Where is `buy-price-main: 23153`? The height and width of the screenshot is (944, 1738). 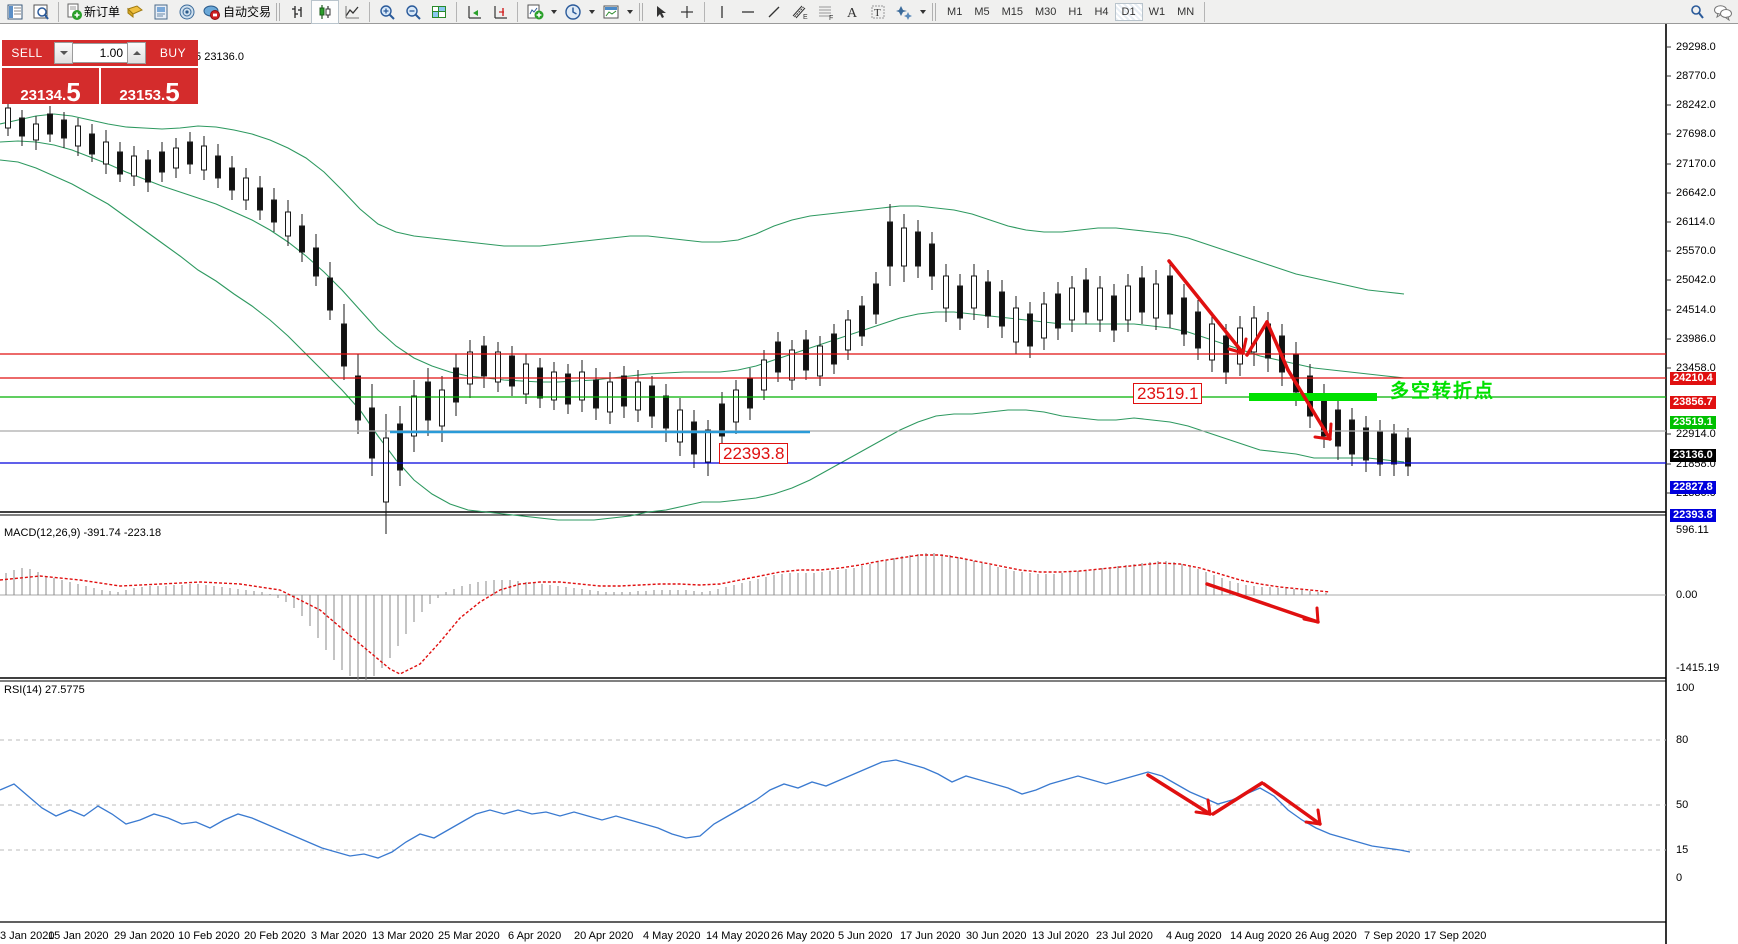 buy-price-main: 23153 is located at coordinates (140, 95).